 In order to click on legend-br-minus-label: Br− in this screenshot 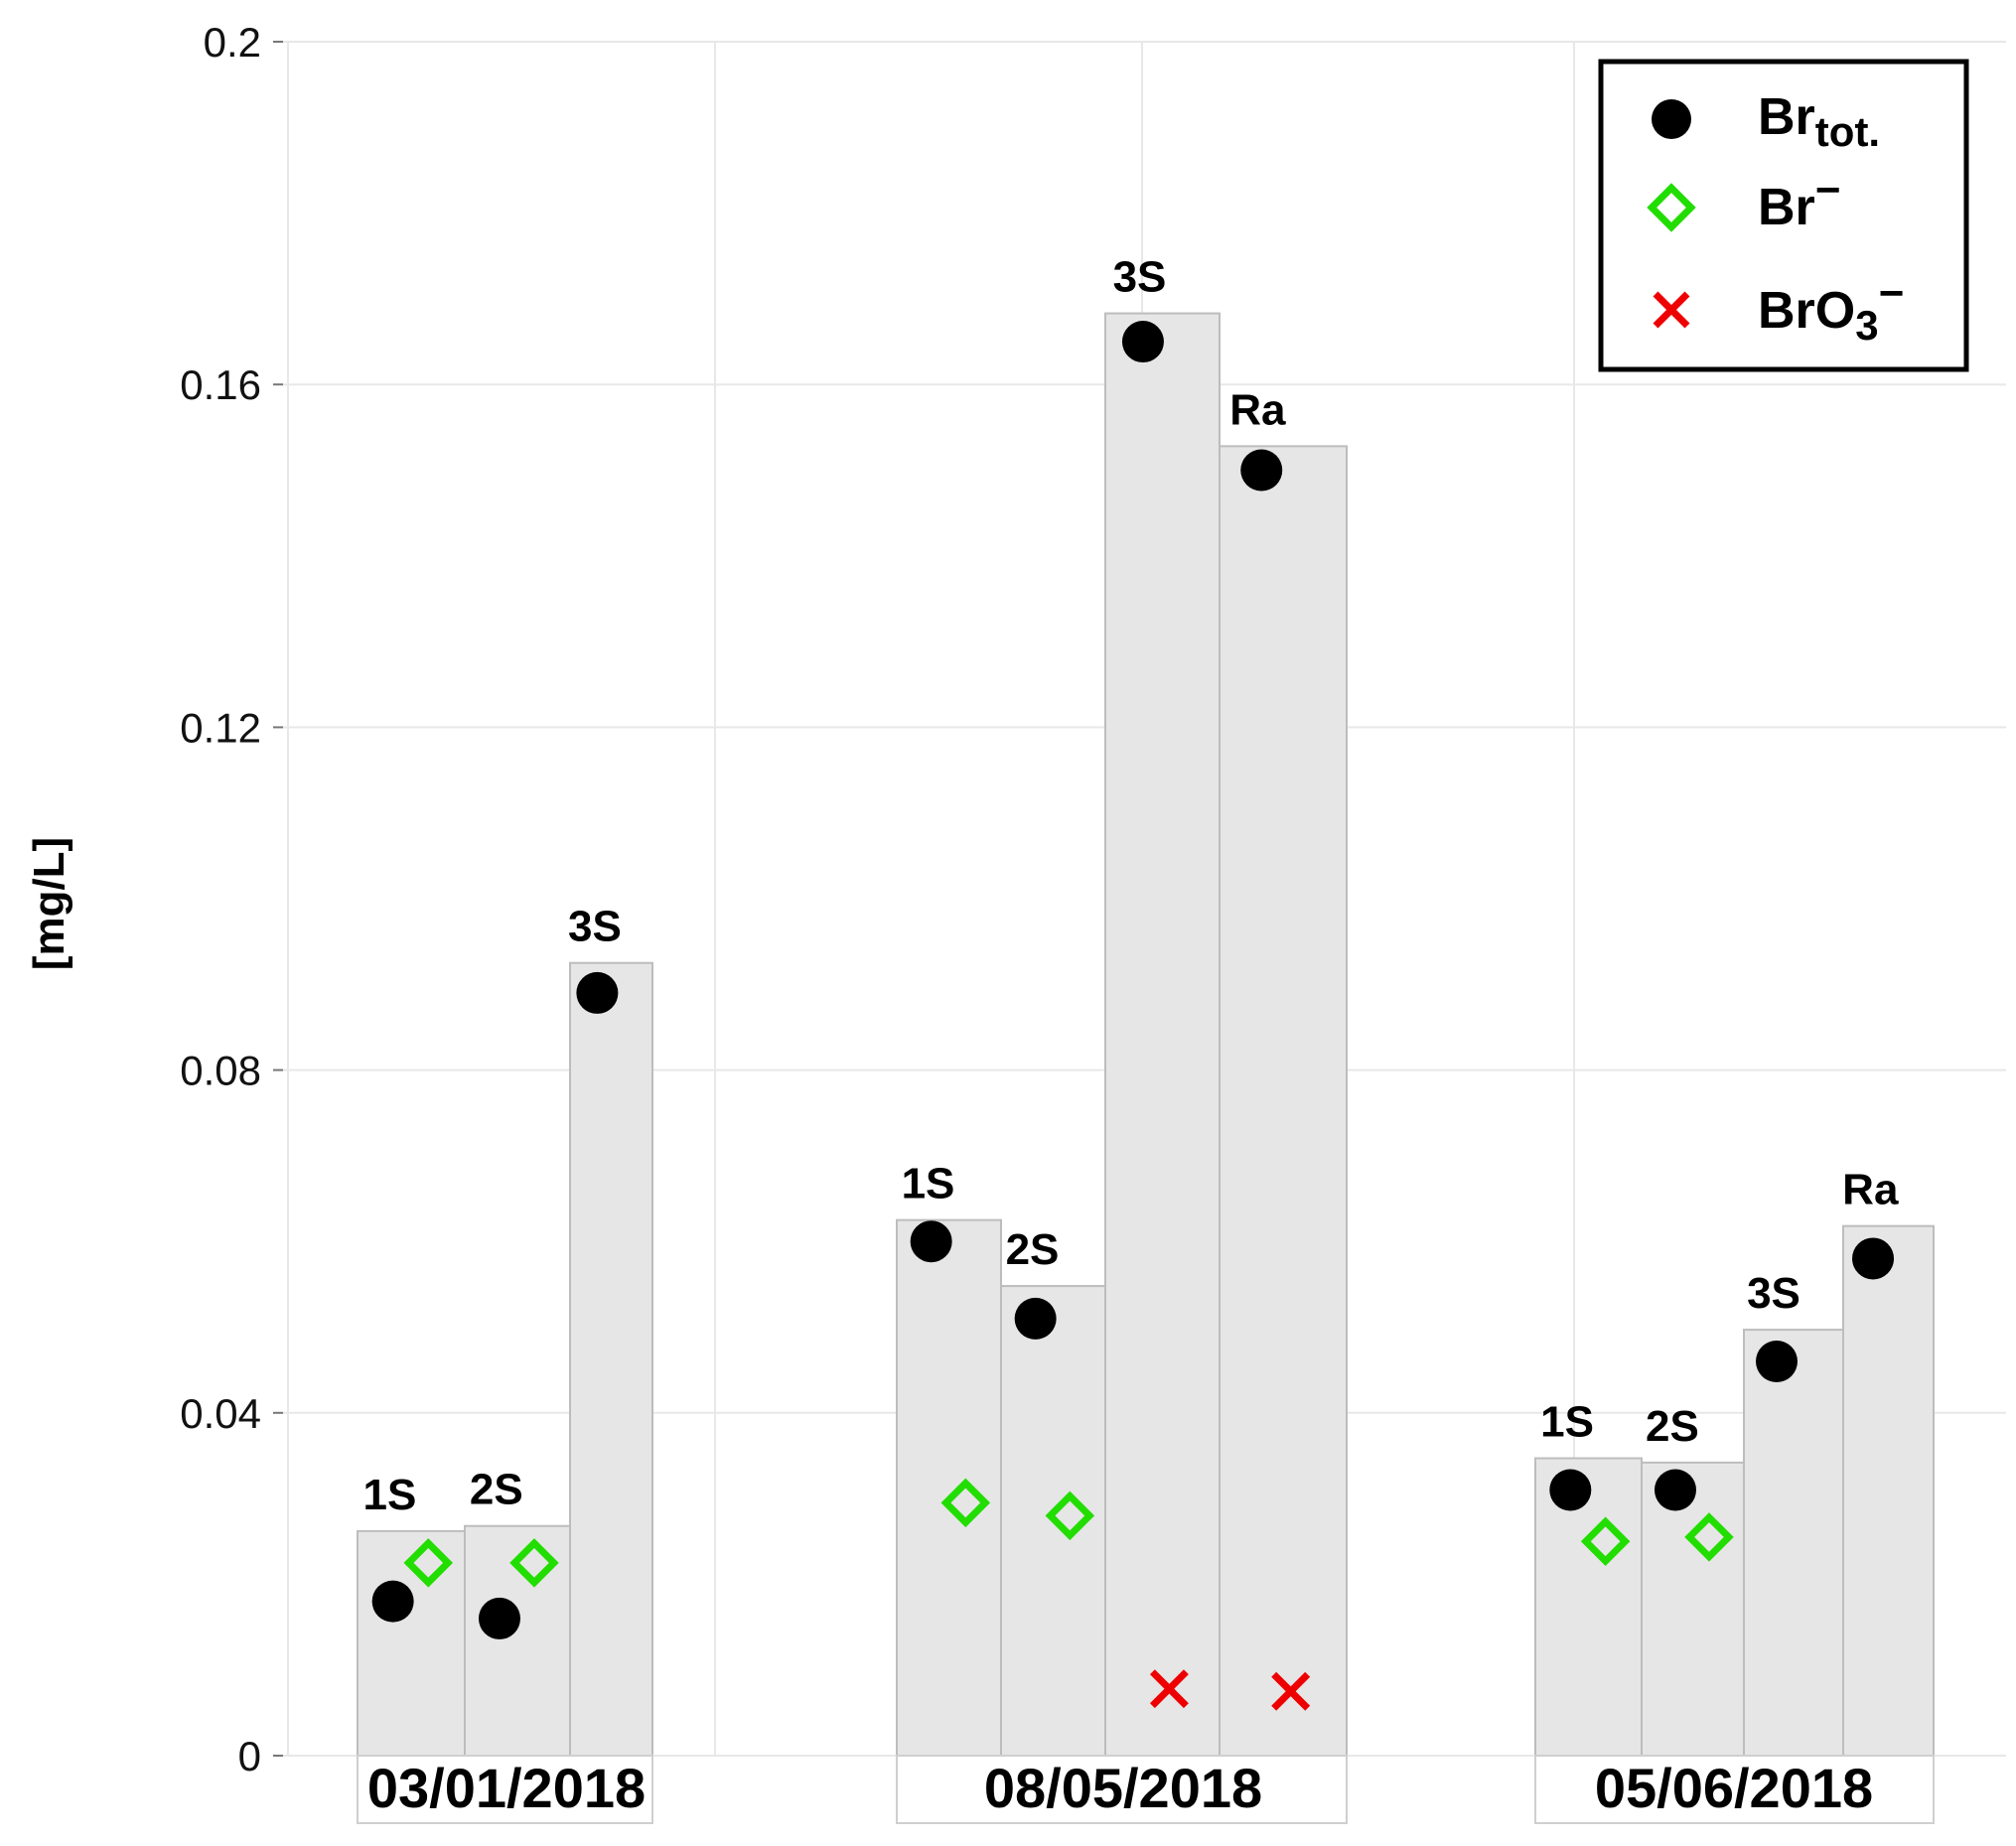, I will do `click(1799, 201)`.